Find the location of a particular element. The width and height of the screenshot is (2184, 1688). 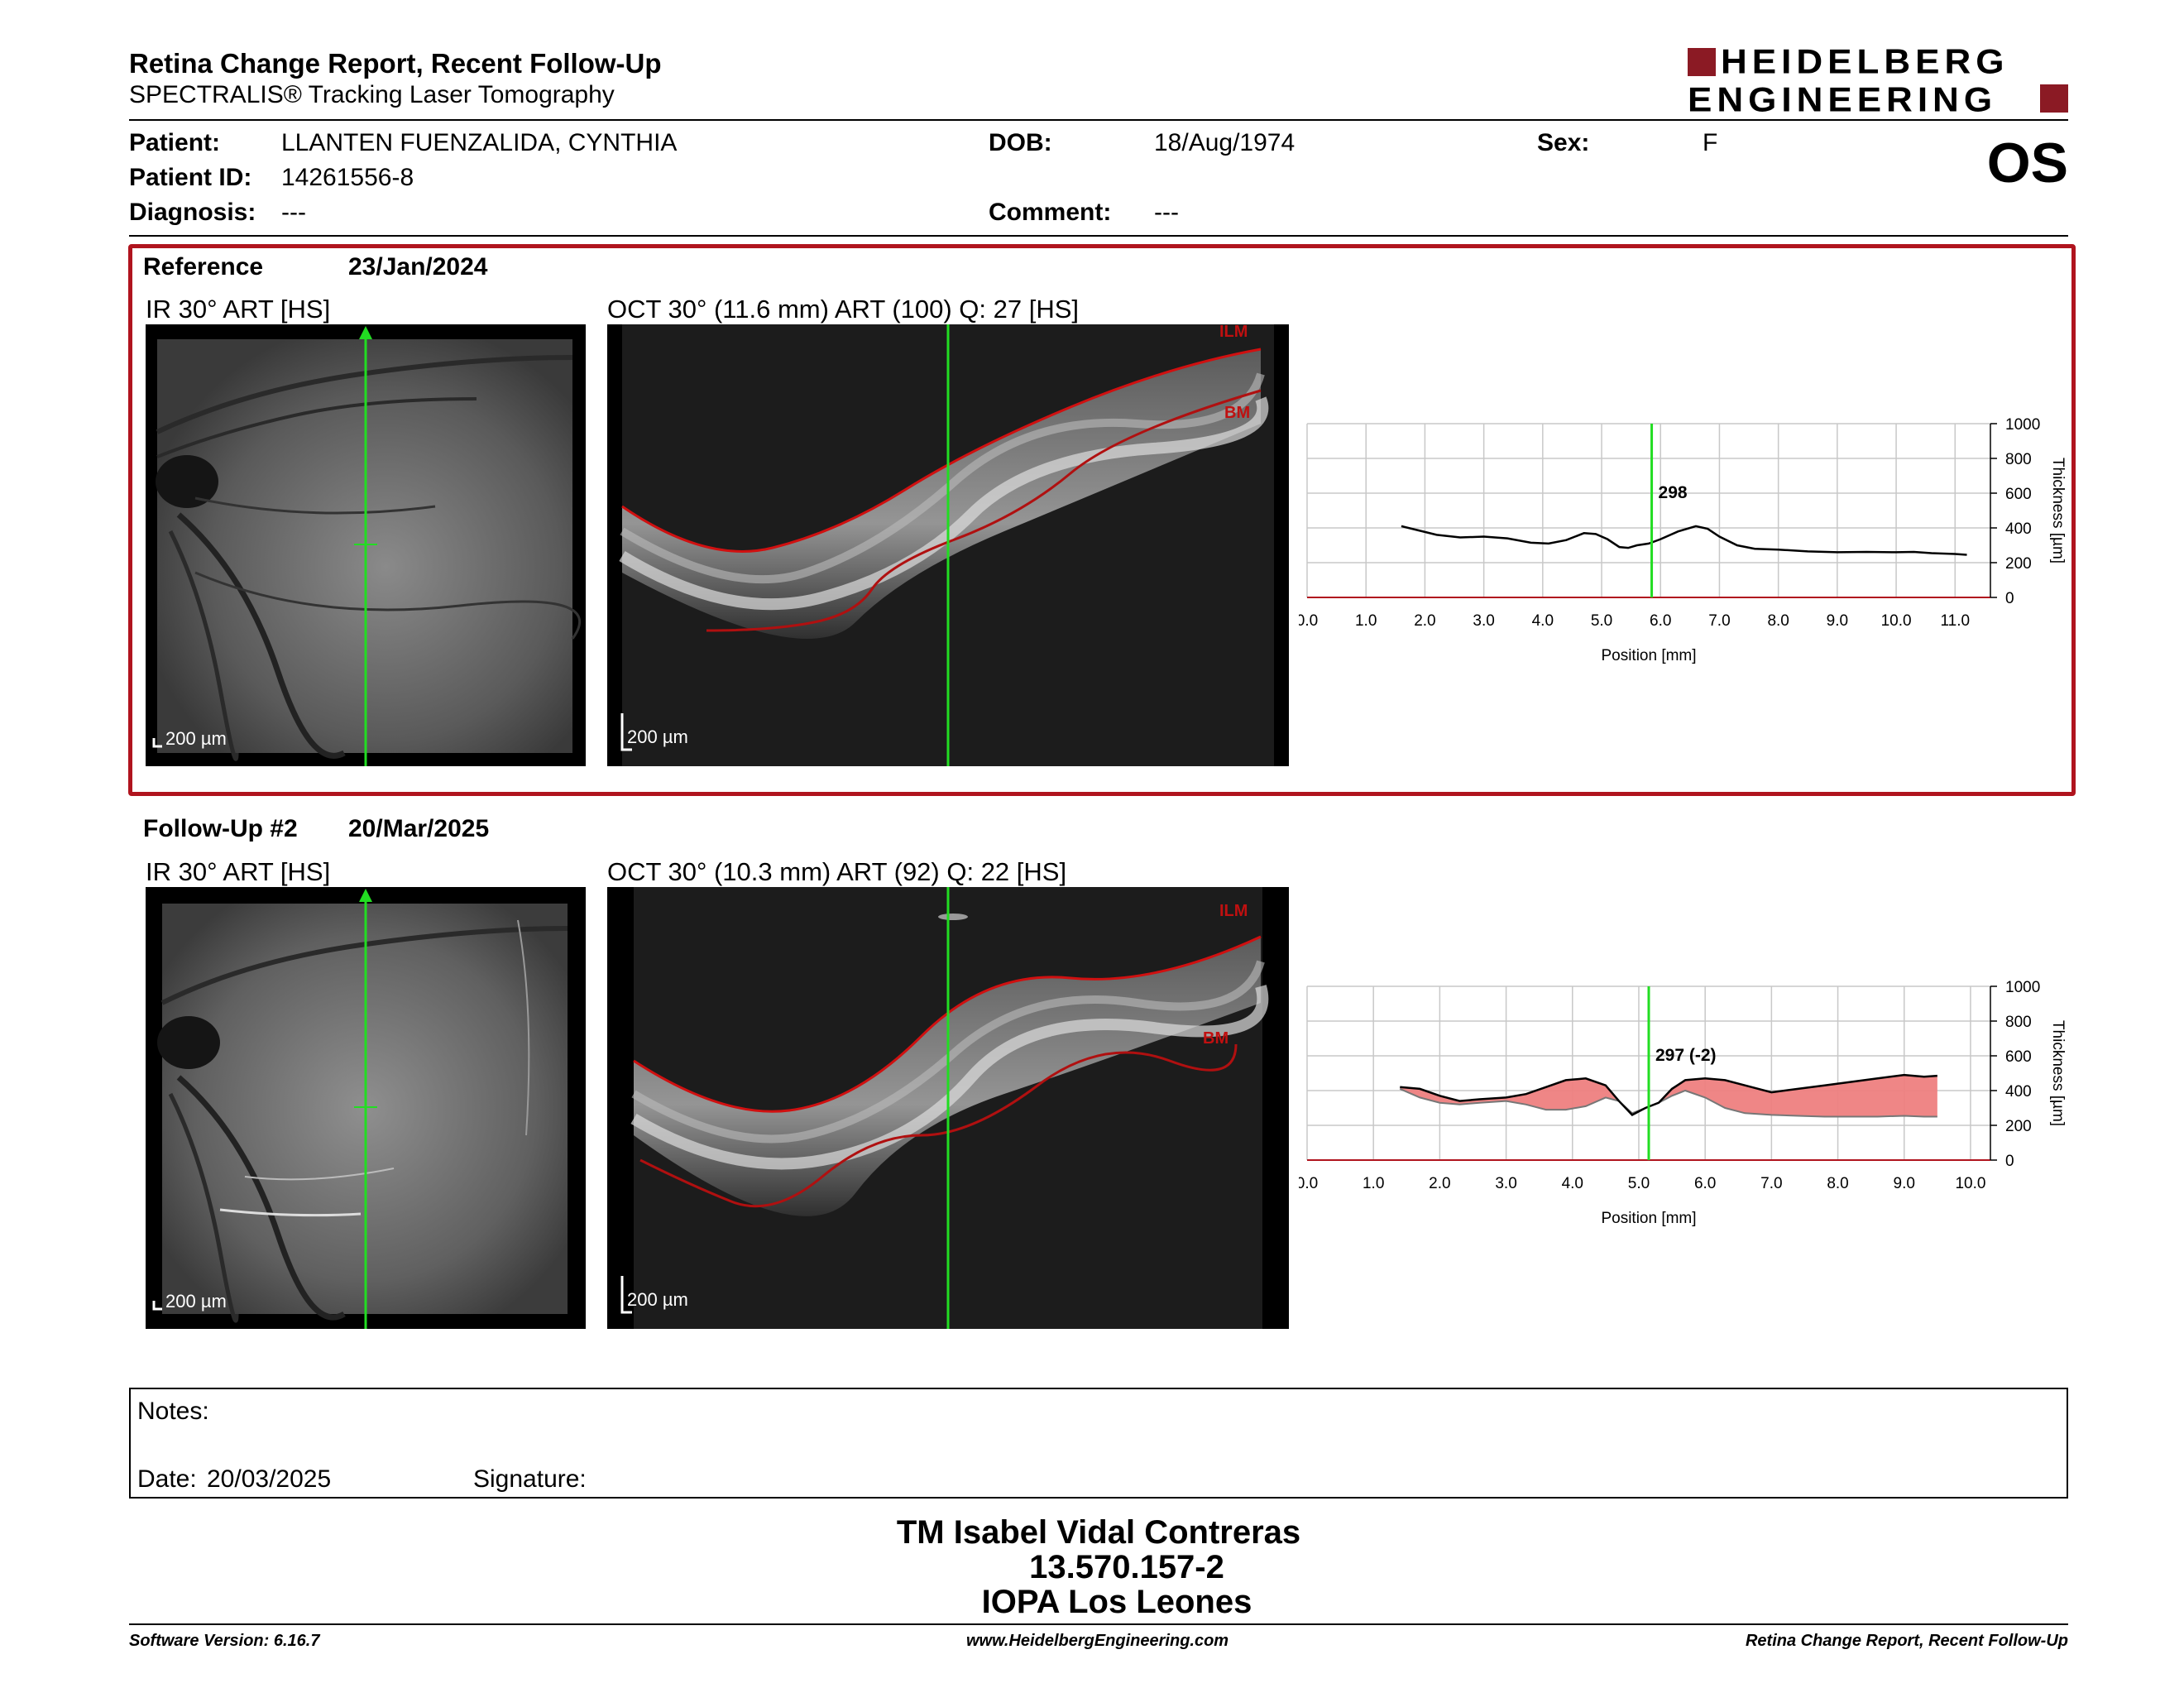

notes-box: Notes: Date: 20/03/2025 Signature: is located at coordinates (1098, 1443).